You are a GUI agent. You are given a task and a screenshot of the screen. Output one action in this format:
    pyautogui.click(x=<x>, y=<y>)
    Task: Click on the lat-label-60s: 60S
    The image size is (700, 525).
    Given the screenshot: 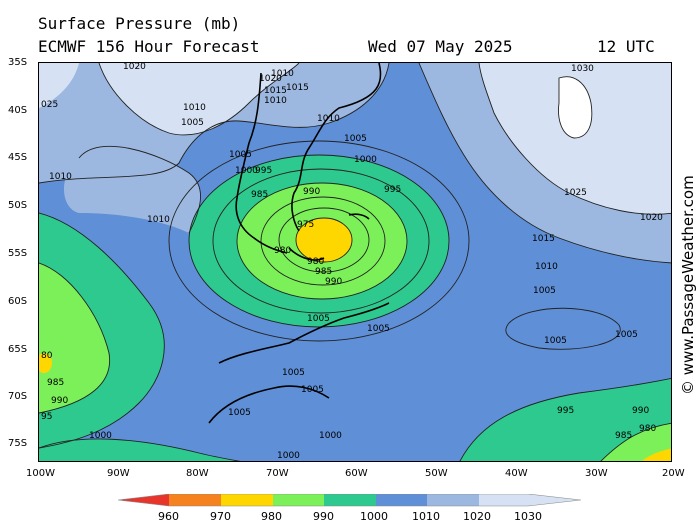 What is the action you would take?
    pyautogui.click(x=18, y=301)
    